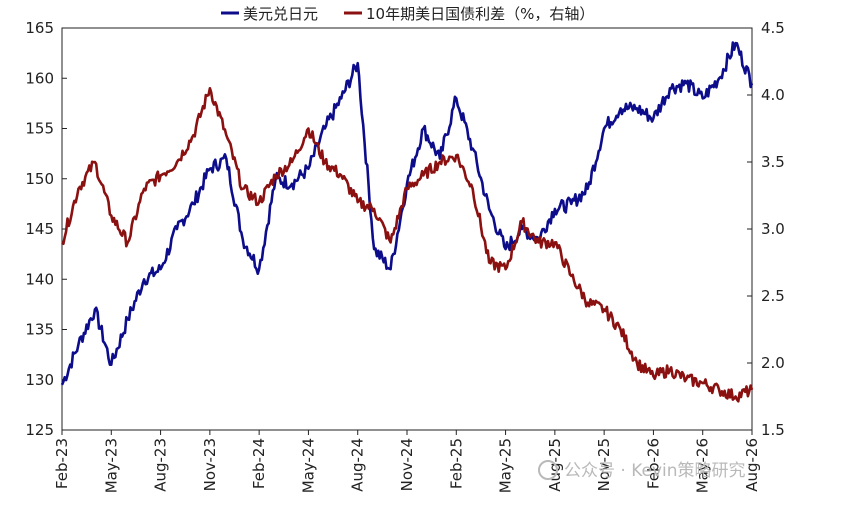 Image resolution: width=843 pixels, height=505 pixels. I want to click on x-tick-label: Feb-24, so click(259, 463).